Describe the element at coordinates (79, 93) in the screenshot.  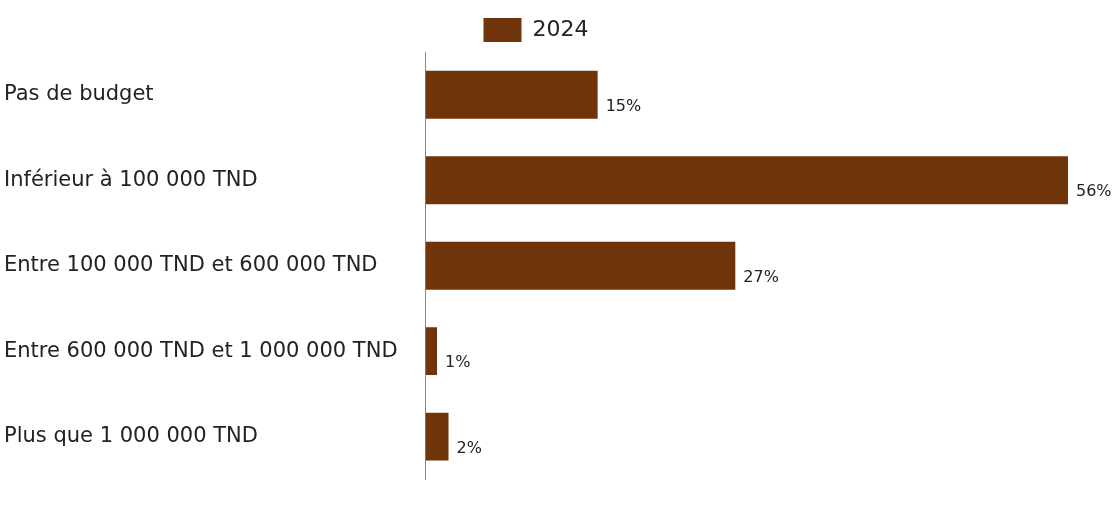
I see `y-tick-label: Pas de budget` at that location.